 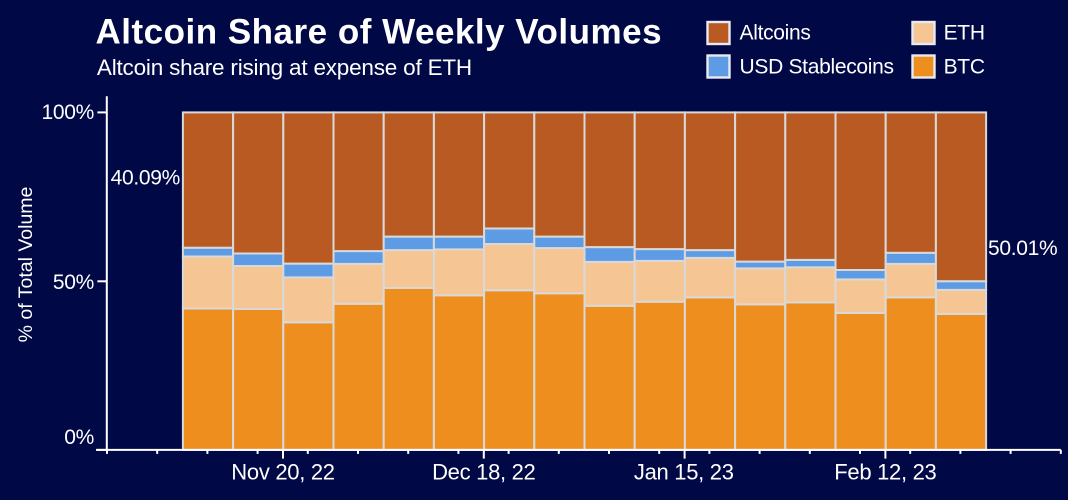 I want to click on svg-text: 40.09%, so click(x=145, y=178).